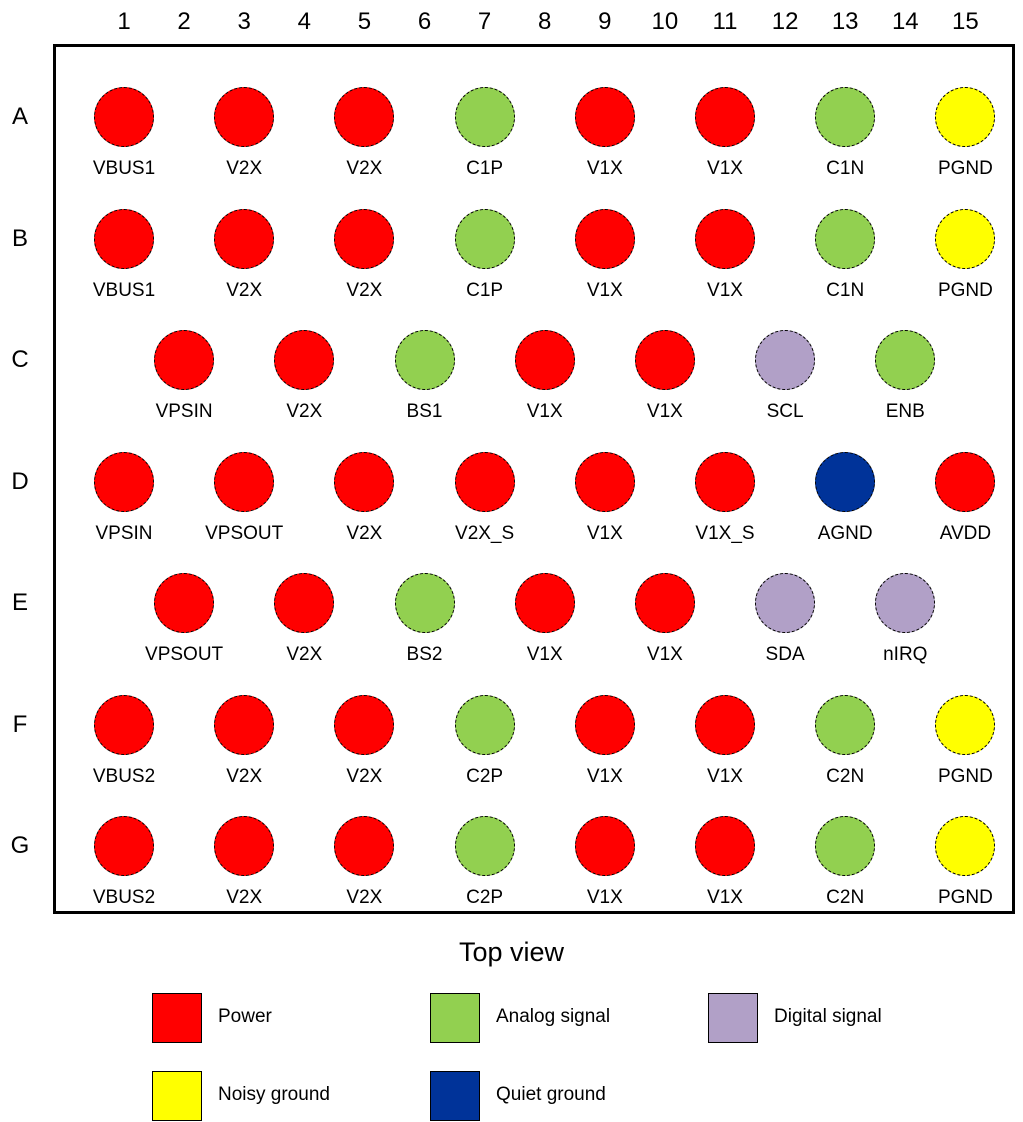  Describe the element at coordinates (124, 21) in the screenshot. I see `column-label: 1` at that location.